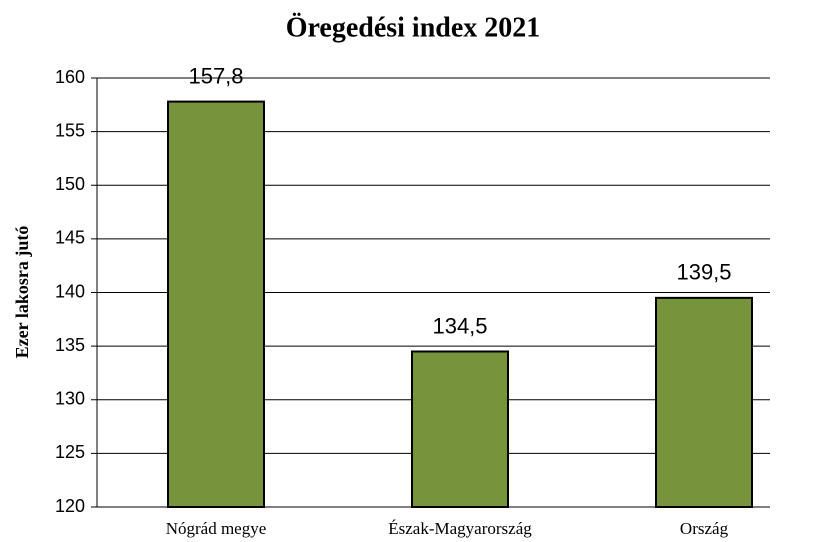  I want to click on y-tick-label: 145, so click(70, 238).